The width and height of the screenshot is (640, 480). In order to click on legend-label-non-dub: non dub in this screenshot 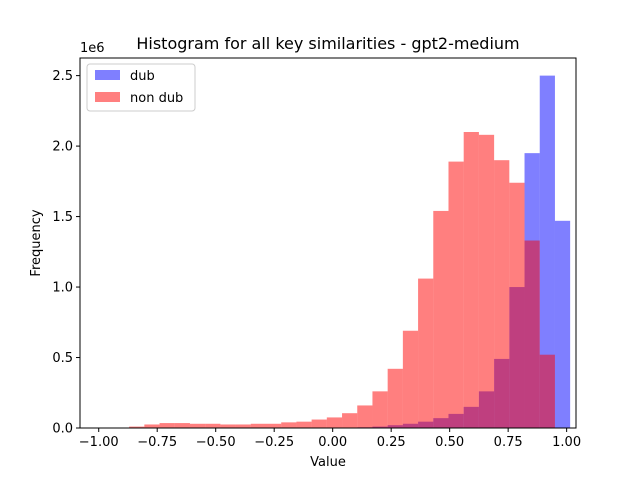, I will do `click(156, 98)`.